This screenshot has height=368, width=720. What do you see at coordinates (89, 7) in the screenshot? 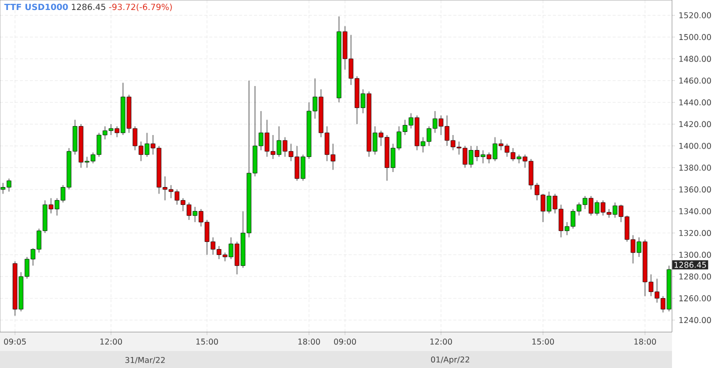
I see `chart-subtitle: 1286.45` at bounding box center [89, 7].